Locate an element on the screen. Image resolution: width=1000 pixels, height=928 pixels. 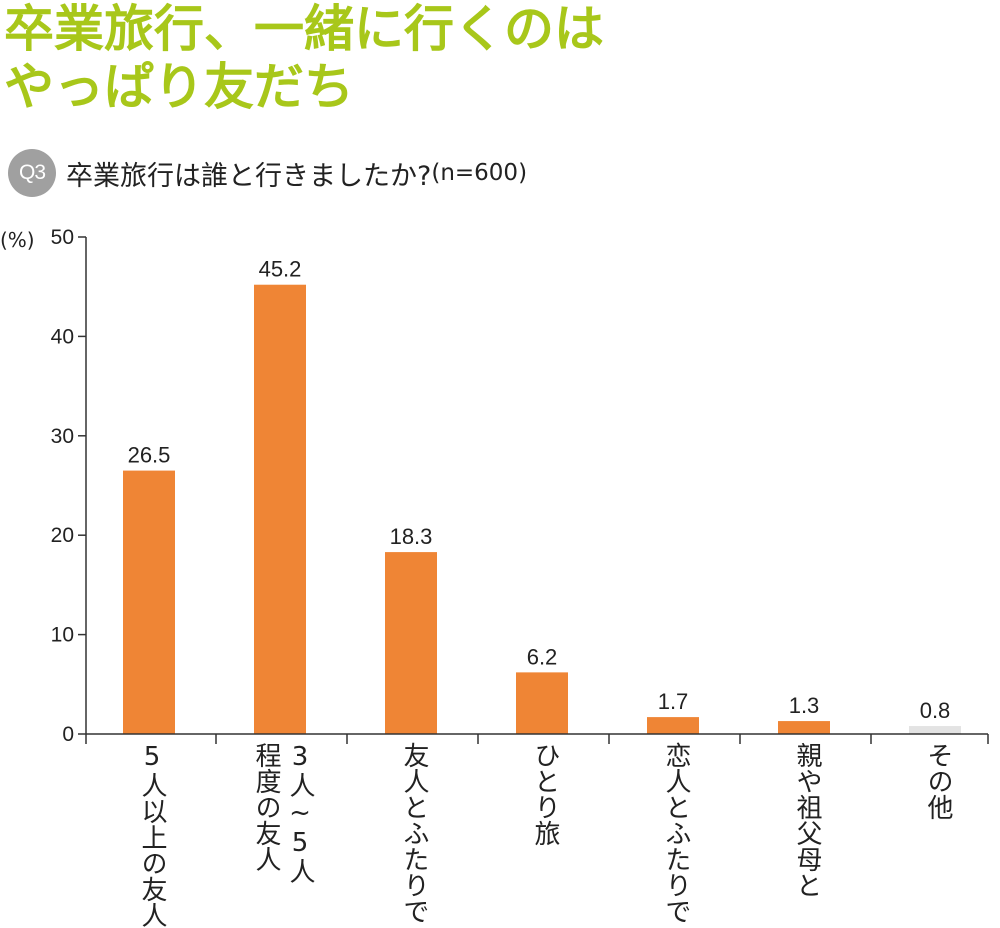
y-axis-unit-label: (%) is located at coordinates (17, 240).